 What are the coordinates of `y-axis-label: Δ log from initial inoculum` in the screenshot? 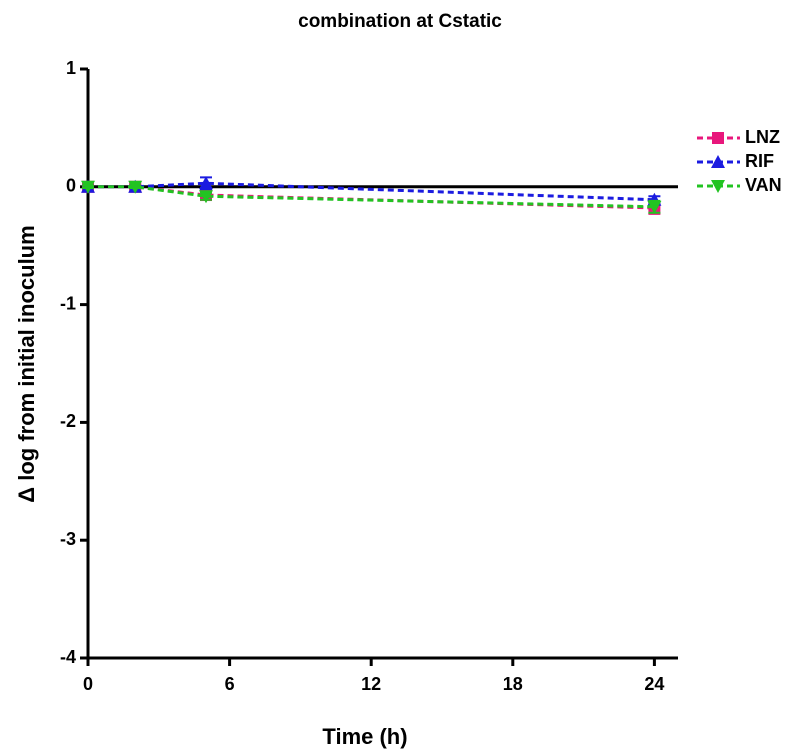 It's located at (26, 363).